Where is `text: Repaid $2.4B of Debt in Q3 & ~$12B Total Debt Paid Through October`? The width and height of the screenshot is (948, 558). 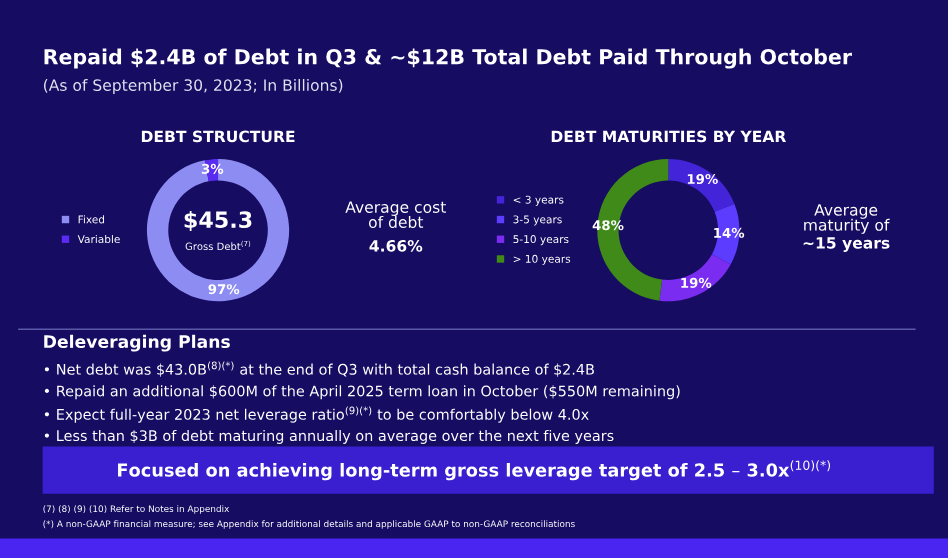
text: Repaid $2.4B of Debt in Q3 & ~$12B Total Debt Paid Through October is located at coordinates (448, 58).